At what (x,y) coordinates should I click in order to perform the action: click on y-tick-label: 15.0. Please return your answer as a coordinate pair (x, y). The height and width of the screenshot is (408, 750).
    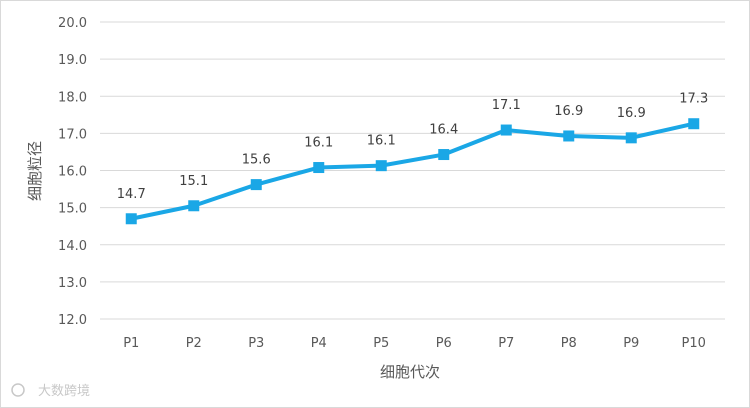
    Looking at the image, I should click on (72, 209).